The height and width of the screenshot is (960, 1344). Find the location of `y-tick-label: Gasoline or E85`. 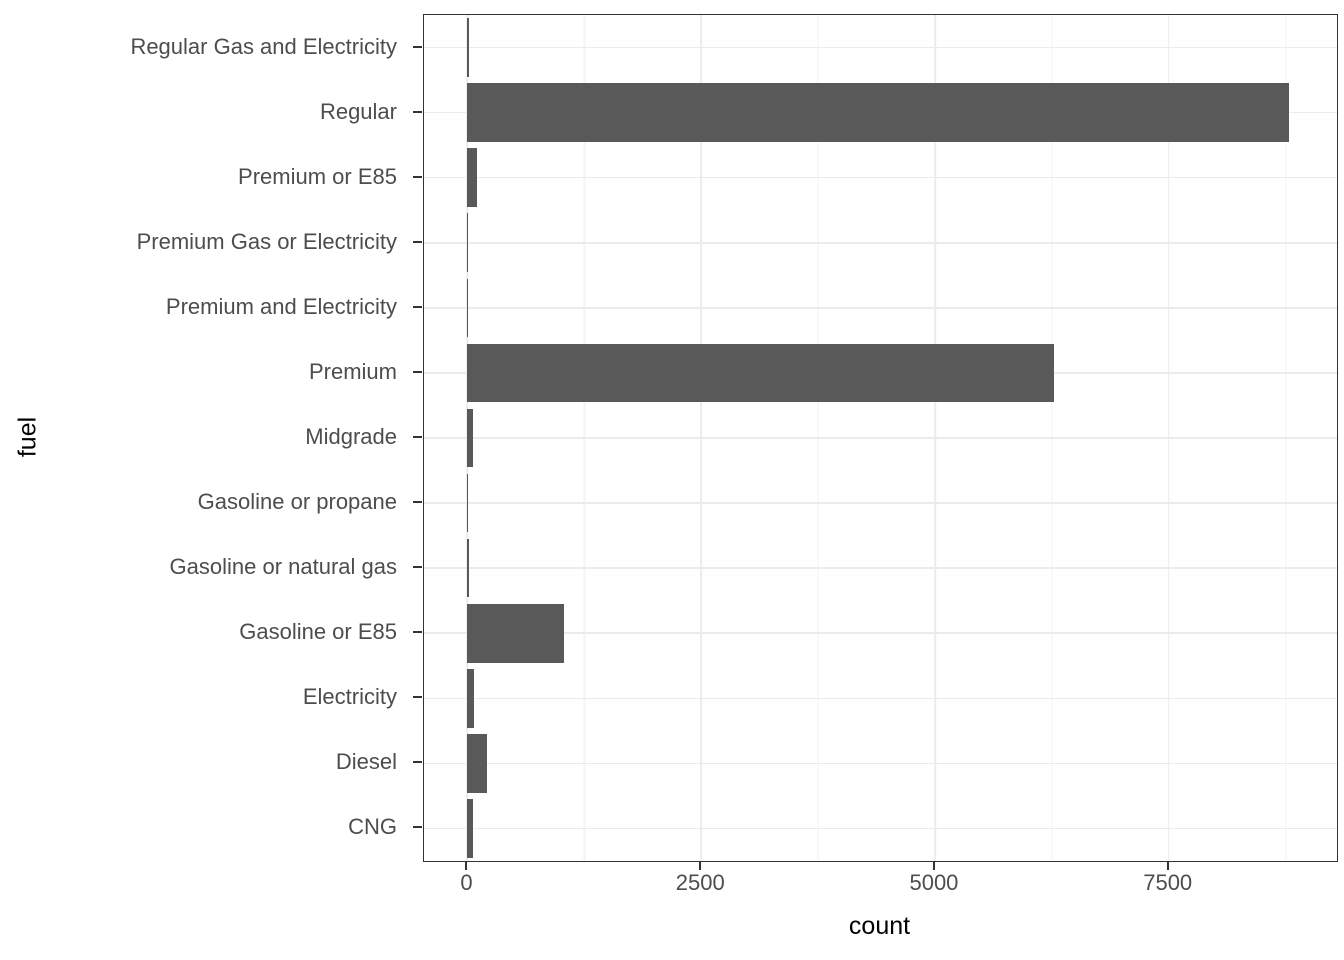

y-tick-label: Gasoline or E85 is located at coordinates (318, 632).